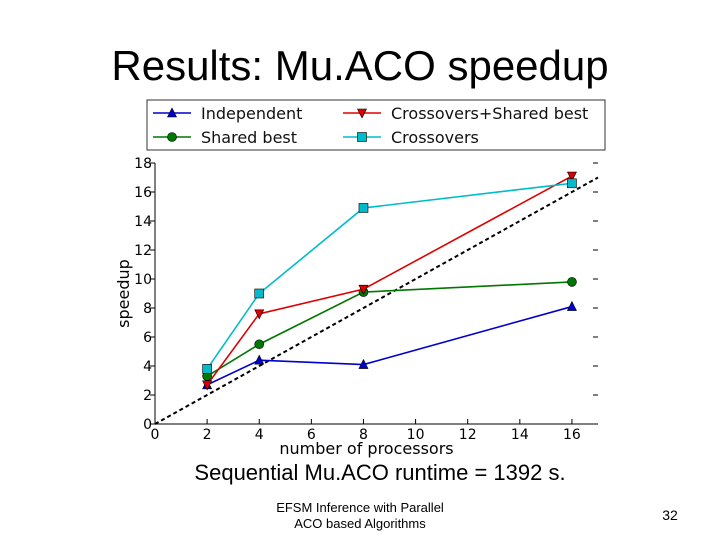  What do you see at coordinates (360, 507) in the screenshot?
I see `footer-line-1: EFSM Inference with Parallel` at bounding box center [360, 507].